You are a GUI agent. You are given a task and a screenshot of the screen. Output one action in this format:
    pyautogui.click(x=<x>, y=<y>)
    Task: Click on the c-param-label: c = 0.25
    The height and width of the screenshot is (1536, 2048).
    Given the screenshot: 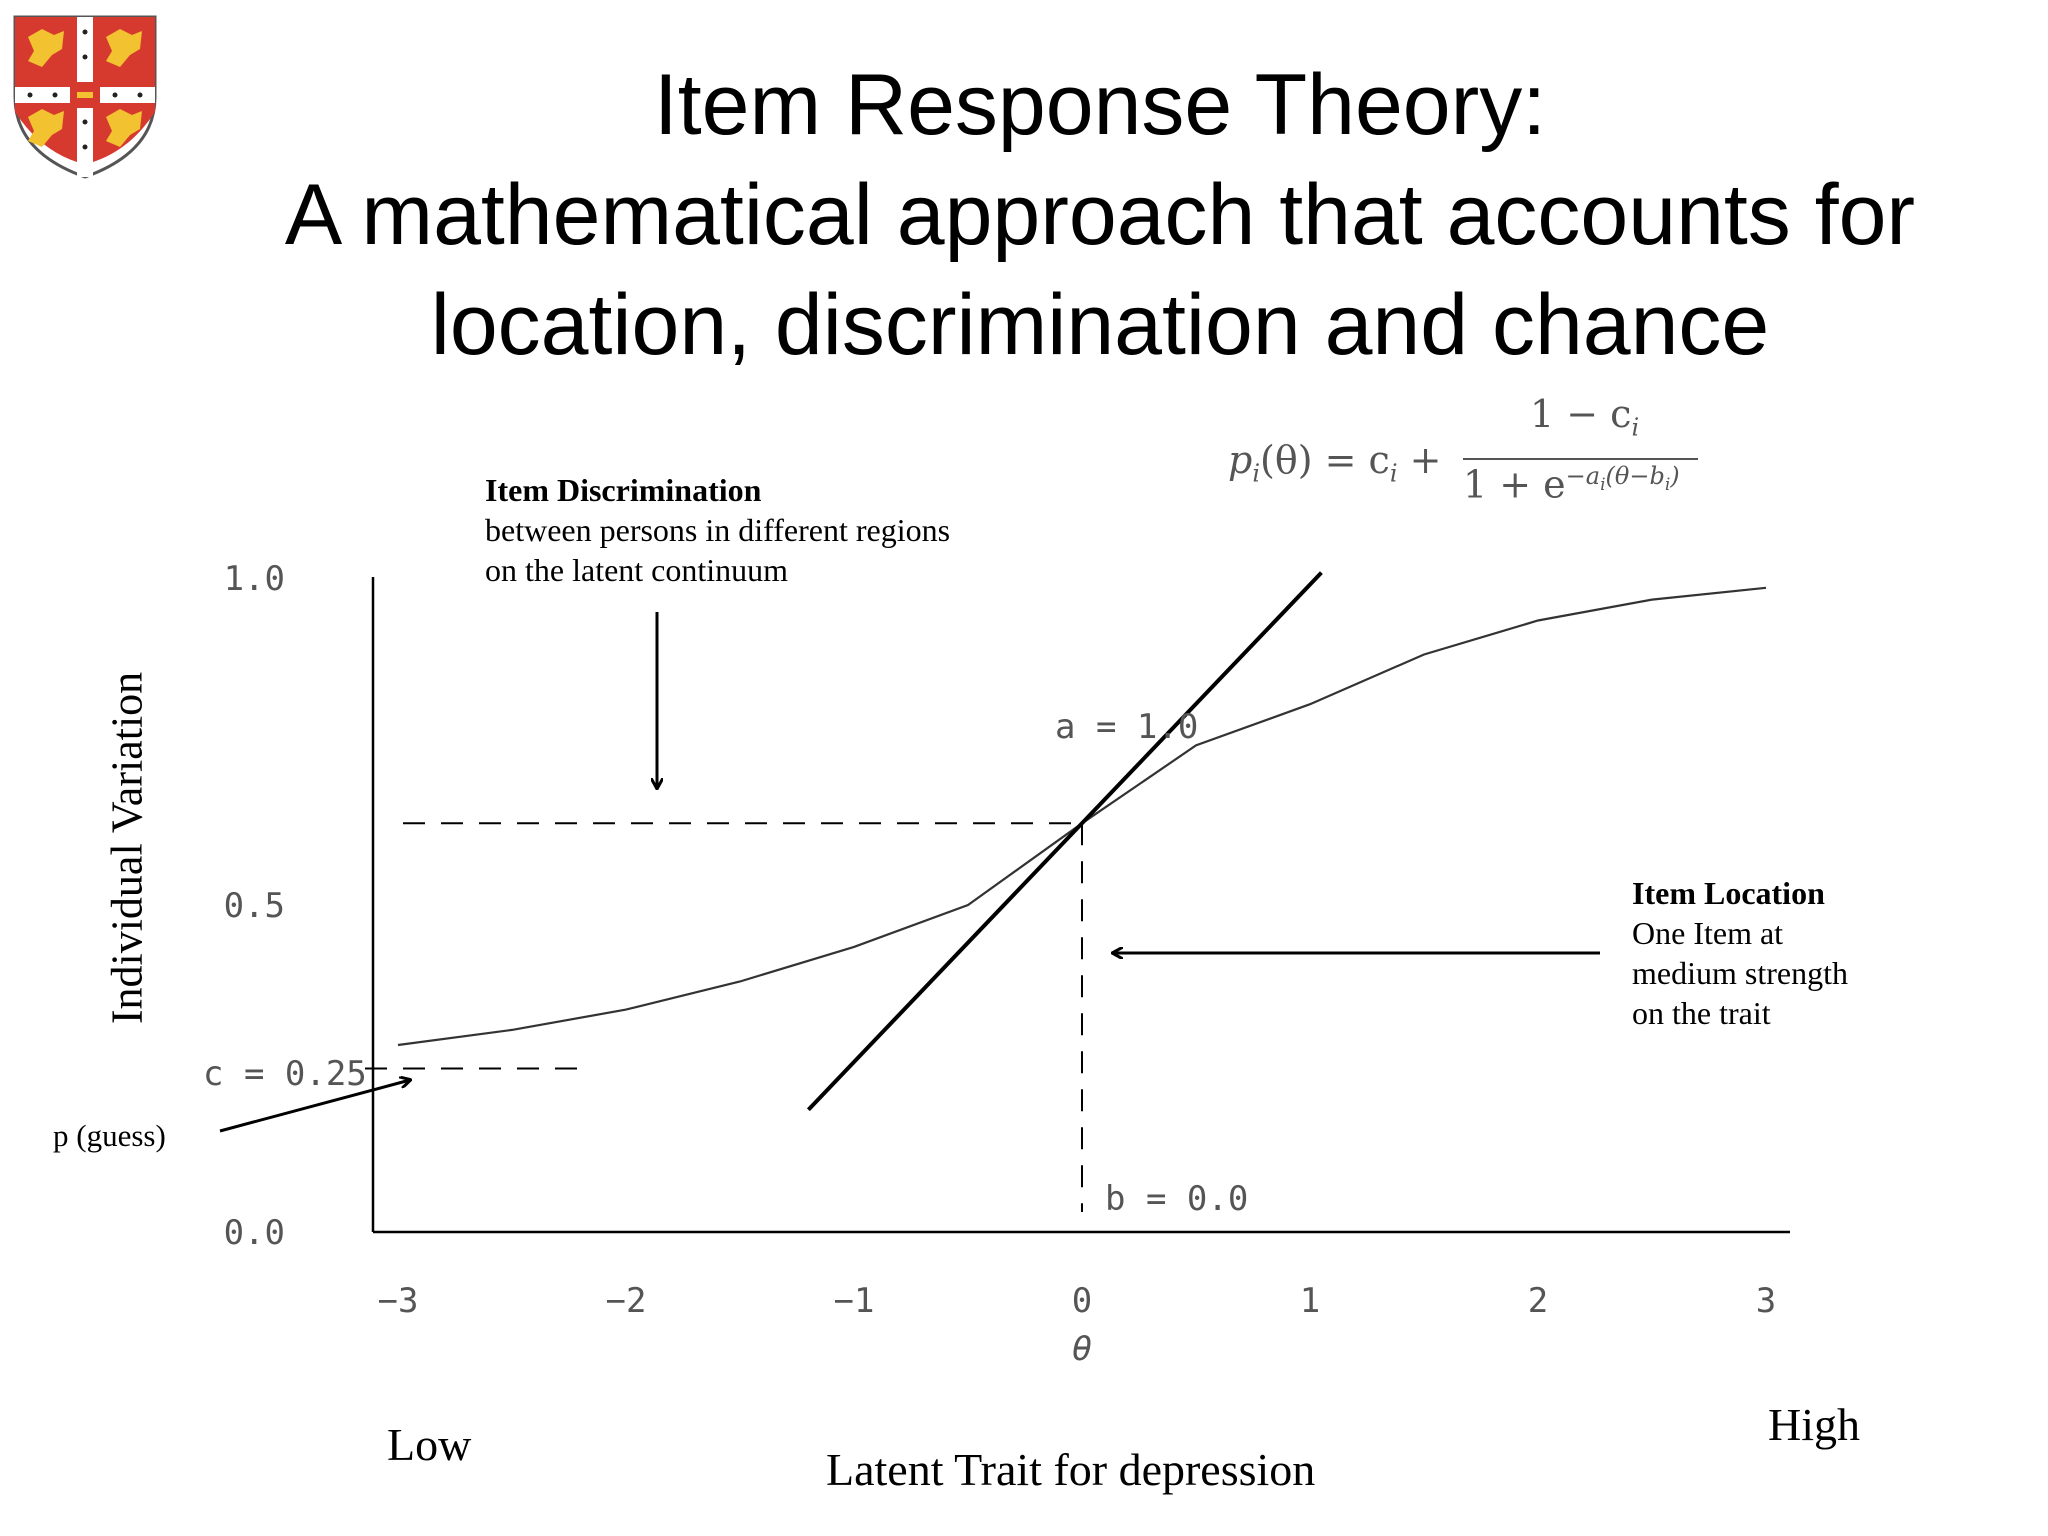 What is the action you would take?
    pyautogui.click(x=285, y=1074)
    